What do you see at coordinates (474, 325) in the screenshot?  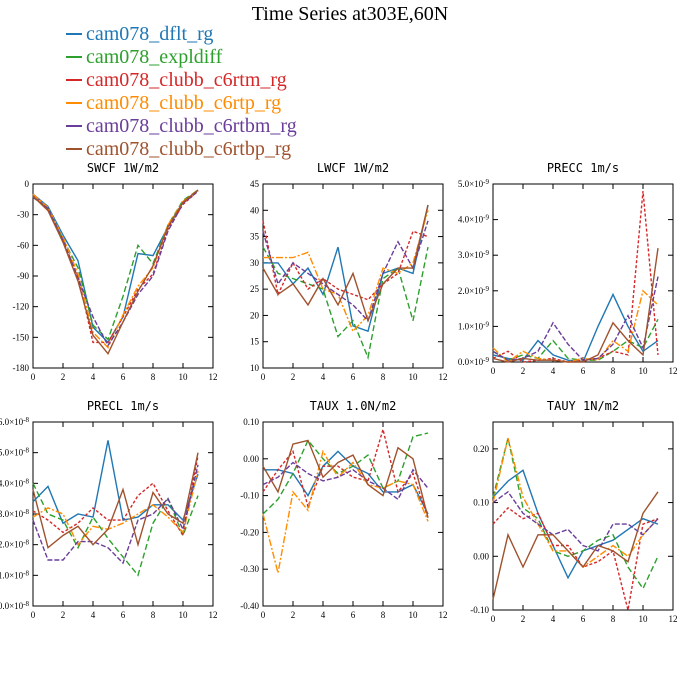 I see `y-tick-label: 1.0×10⁻⁹` at bounding box center [474, 325].